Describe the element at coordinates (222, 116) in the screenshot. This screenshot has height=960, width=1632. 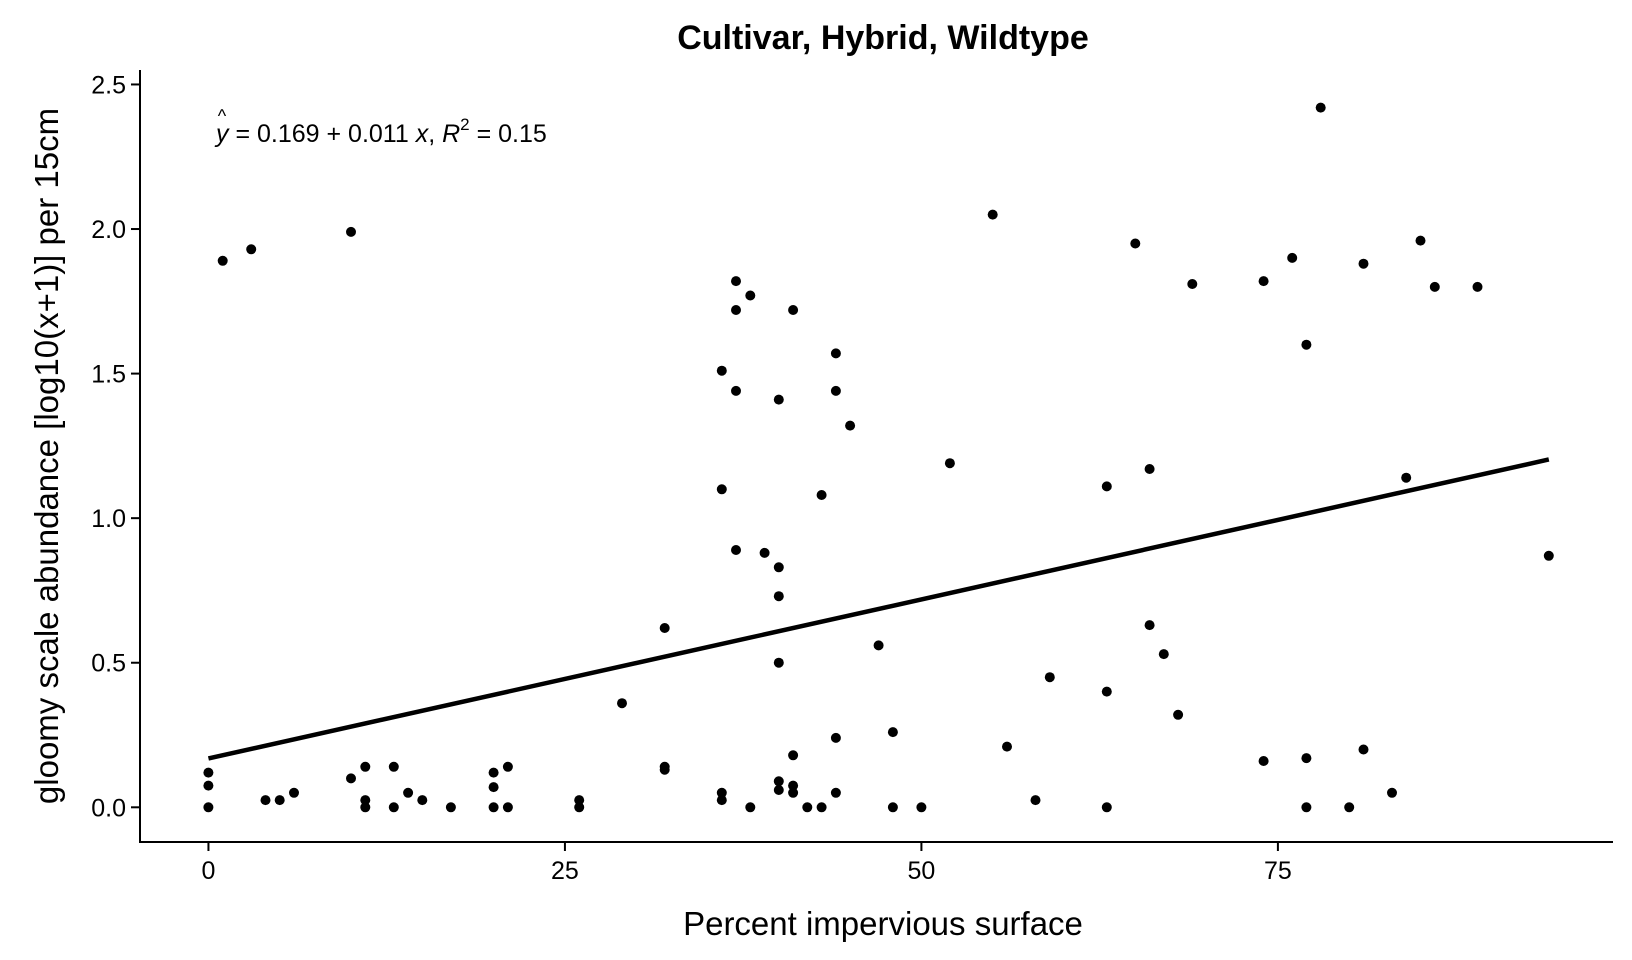
I see `yhat-hat-mark: ^` at that location.